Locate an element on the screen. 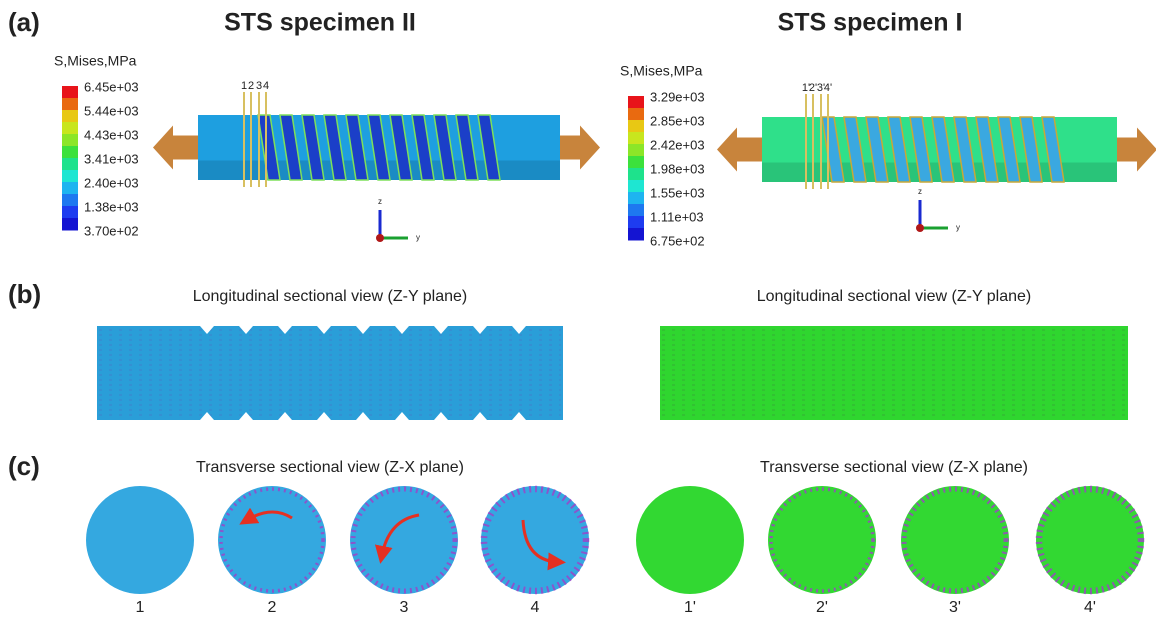  legend-value: 2.40e+03 is located at coordinates (111, 182).